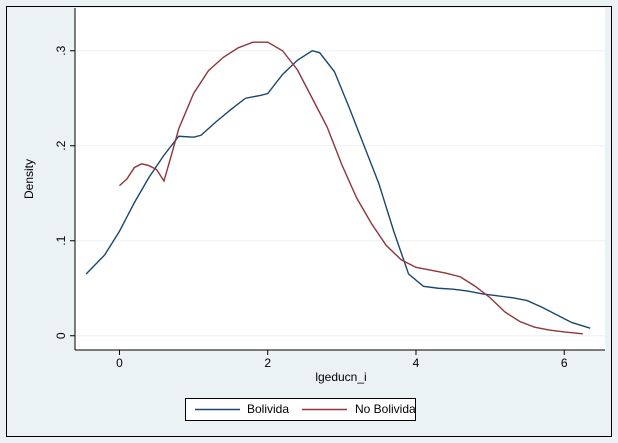 Image resolution: width=618 pixels, height=443 pixels. I want to click on legend-box, so click(300, 409).